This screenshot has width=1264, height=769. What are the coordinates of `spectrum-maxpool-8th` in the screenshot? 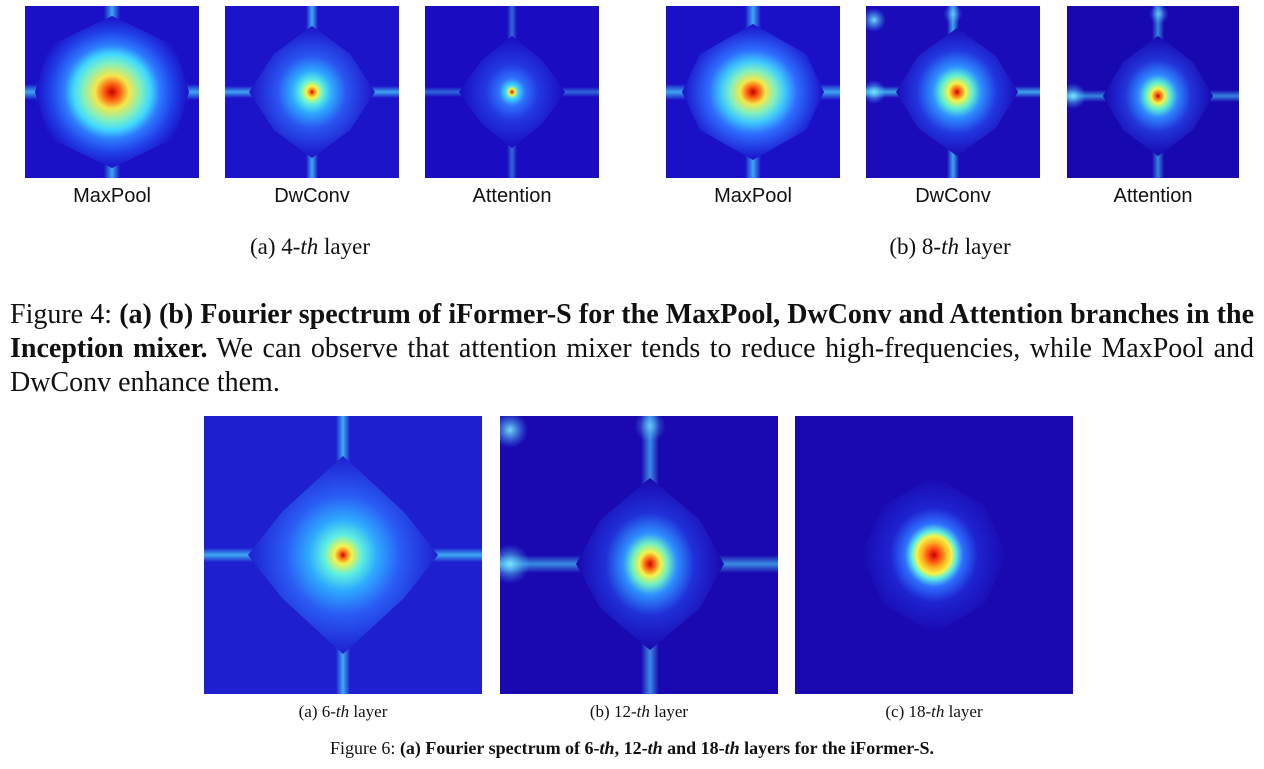 It's located at (753, 92).